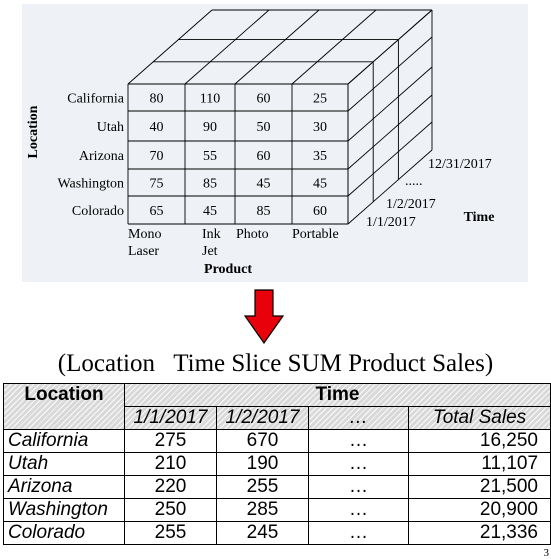 Image resolution: width=551 pixels, height=559 pixels. I want to click on axis-location-label: Location, so click(33, 131).